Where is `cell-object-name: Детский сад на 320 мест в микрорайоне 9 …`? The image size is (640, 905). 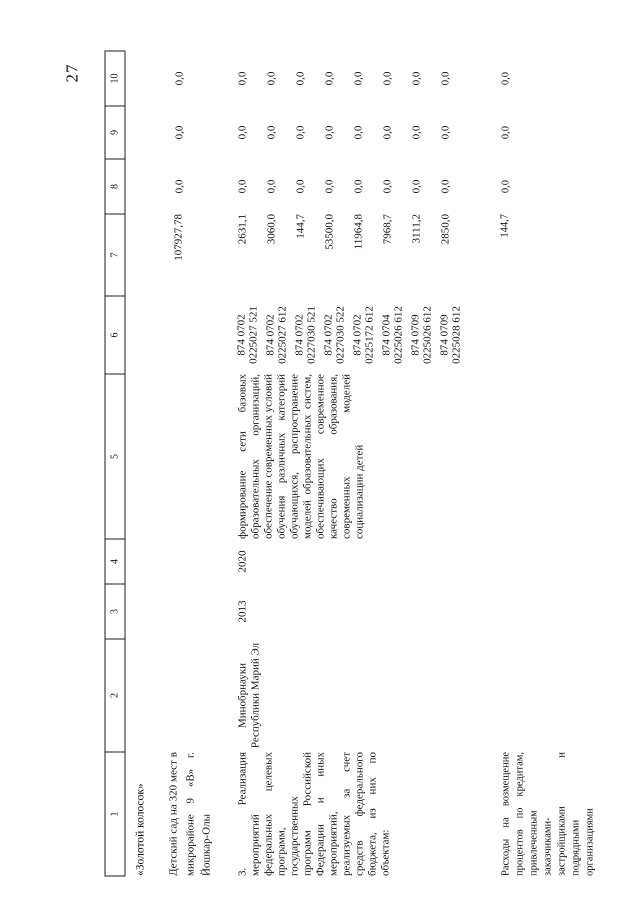 cell-object-name: Детский сад на 320 мест в микрорайоне 9 … is located at coordinates (190, 814).